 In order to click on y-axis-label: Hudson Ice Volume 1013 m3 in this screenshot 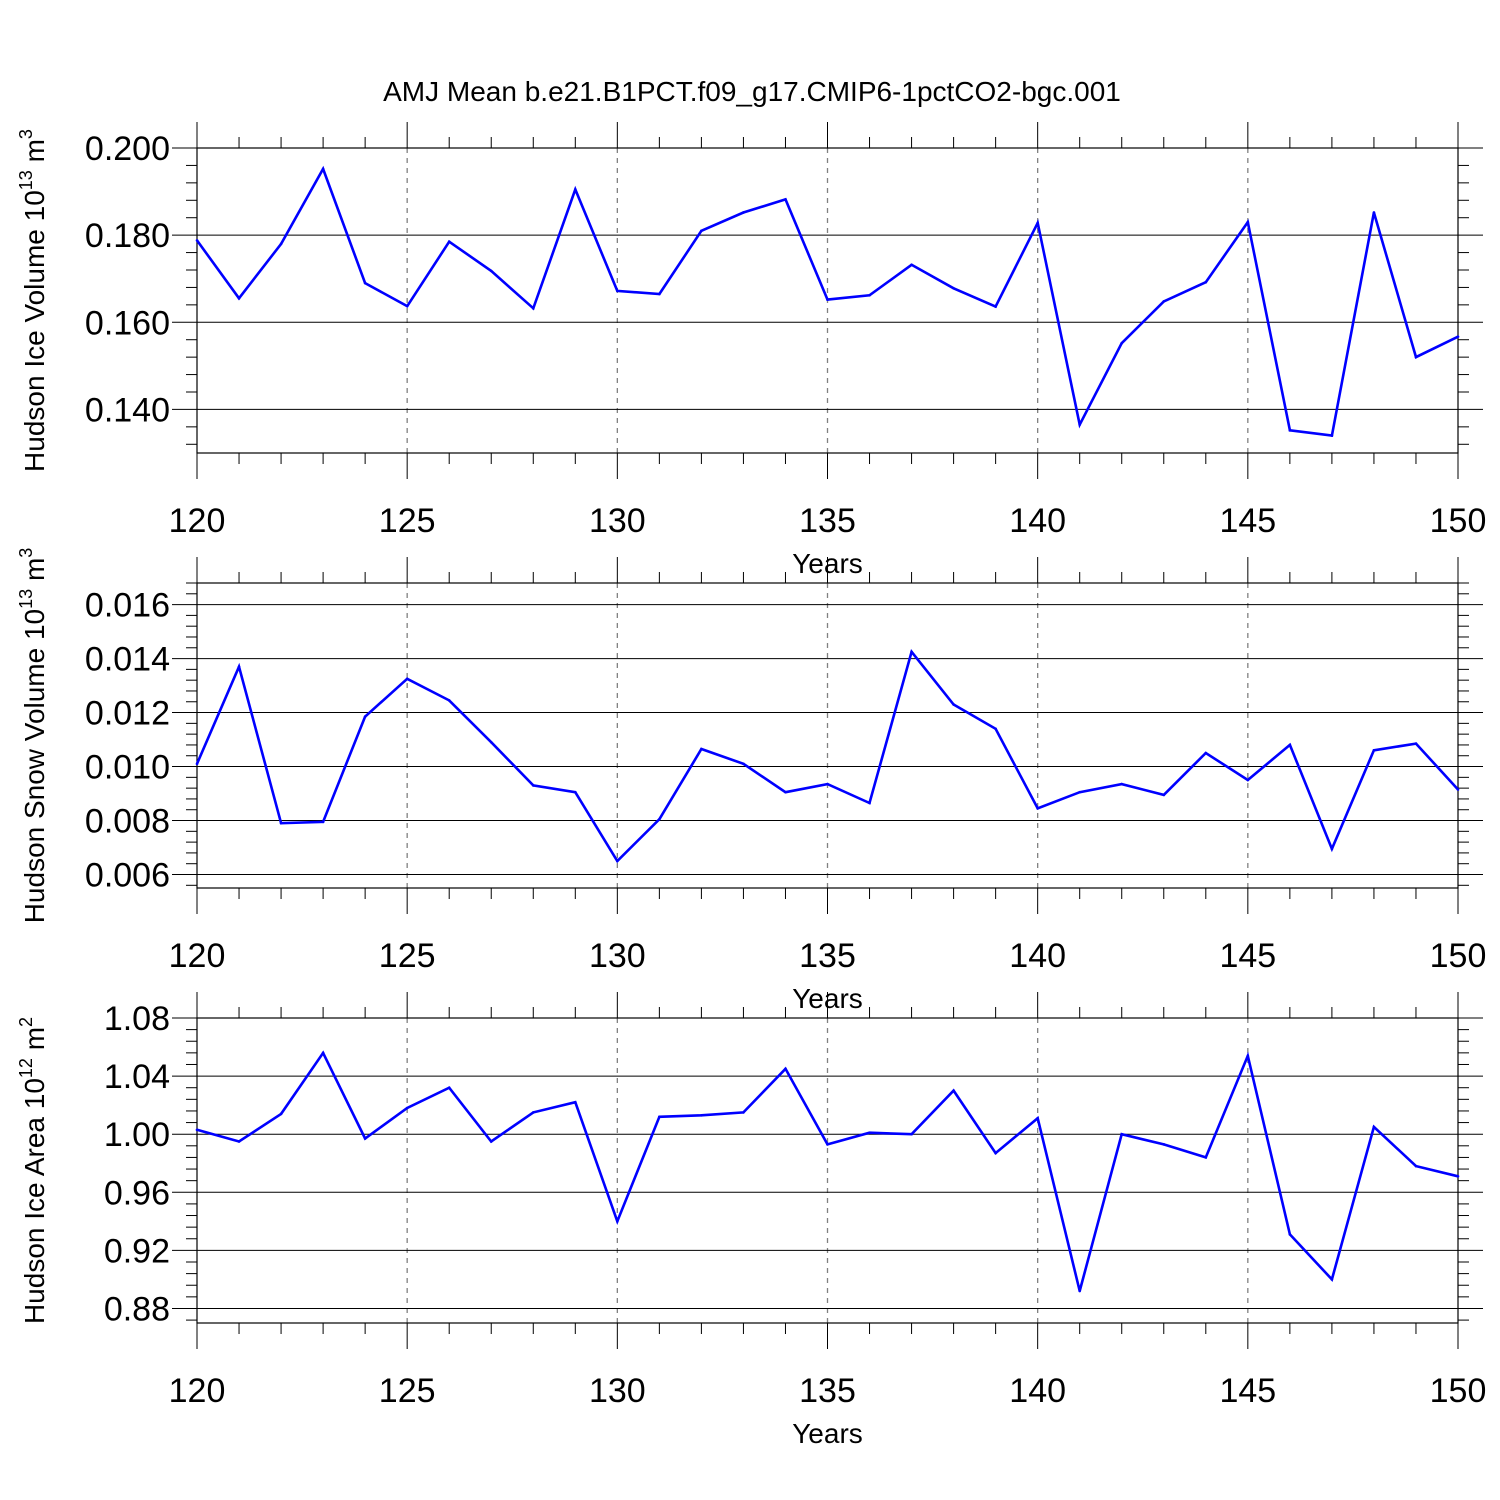, I will do `click(33, 300)`.